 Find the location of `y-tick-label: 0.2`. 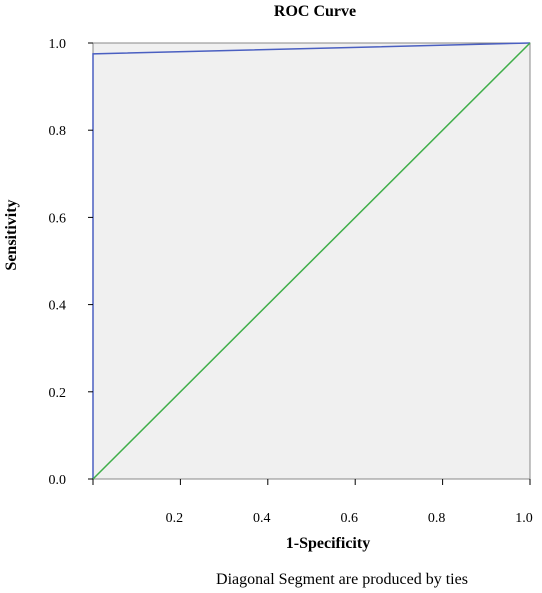

y-tick-label: 0.2 is located at coordinates (58, 393).